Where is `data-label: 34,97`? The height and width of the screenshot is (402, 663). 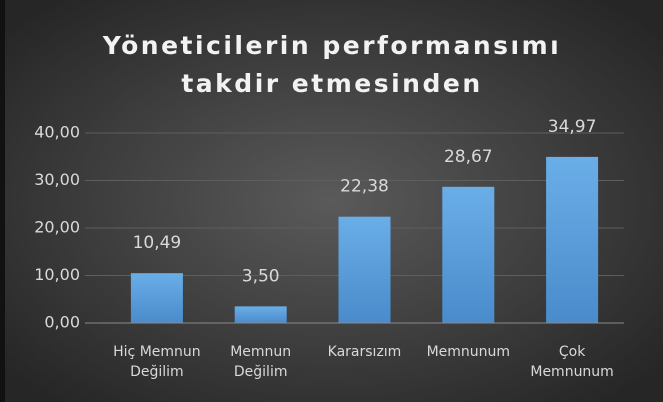
data-label: 34,97 is located at coordinates (572, 127).